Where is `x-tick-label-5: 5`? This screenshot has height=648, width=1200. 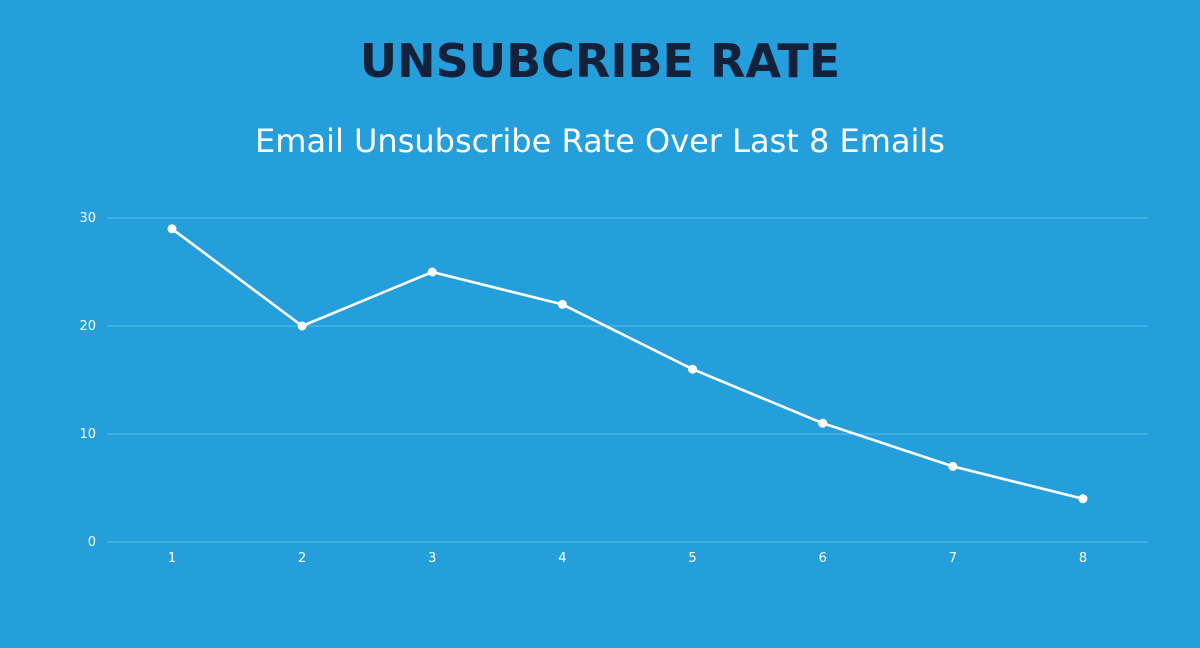
x-tick-label-5: 5 is located at coordinates (692, 558).